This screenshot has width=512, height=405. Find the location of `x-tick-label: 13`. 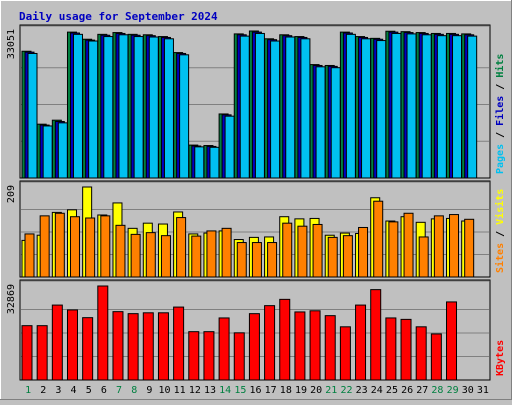

x-tick-label: 13 is located at coordinates (210, 390).